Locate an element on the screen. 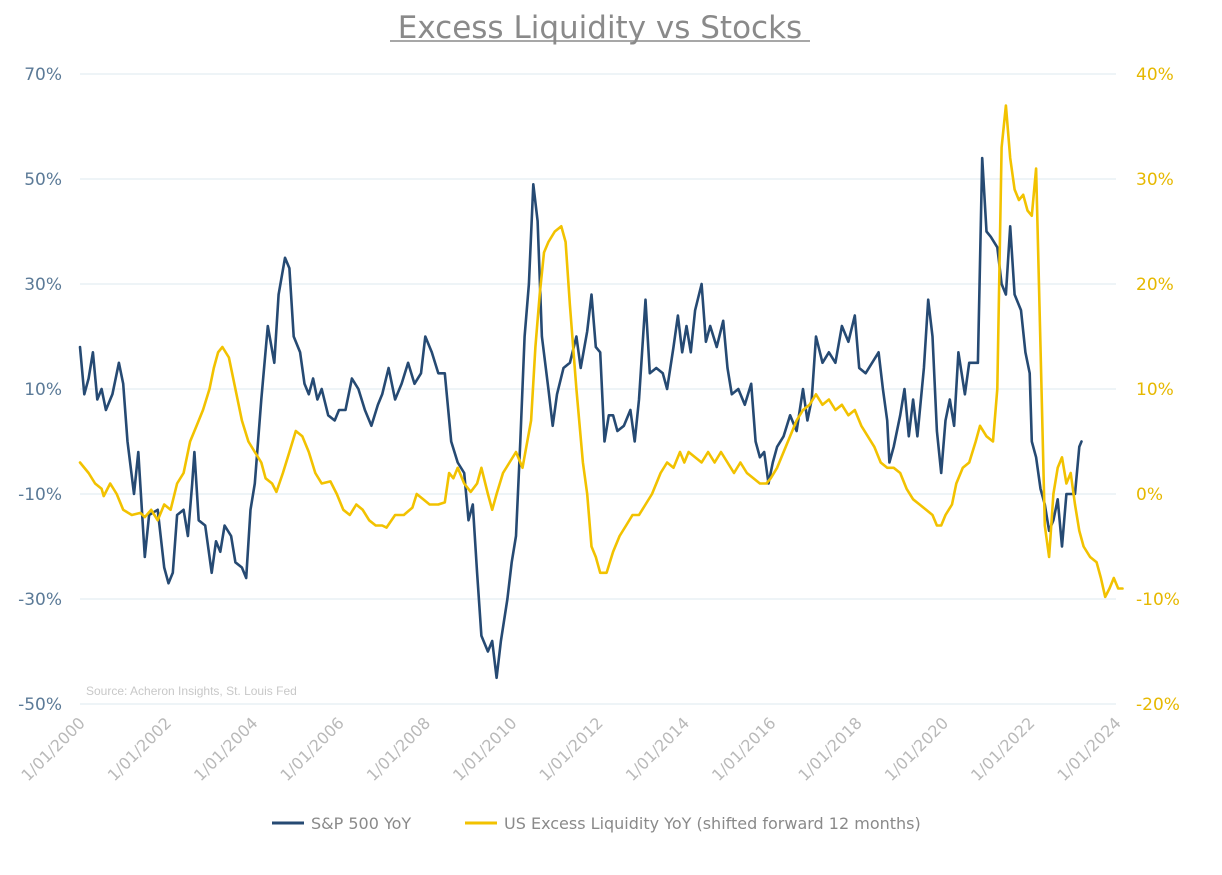 The height and width of the screenshot is (875, 1222). y-left-tick-label: 30% is located at coordinates (43, 285).